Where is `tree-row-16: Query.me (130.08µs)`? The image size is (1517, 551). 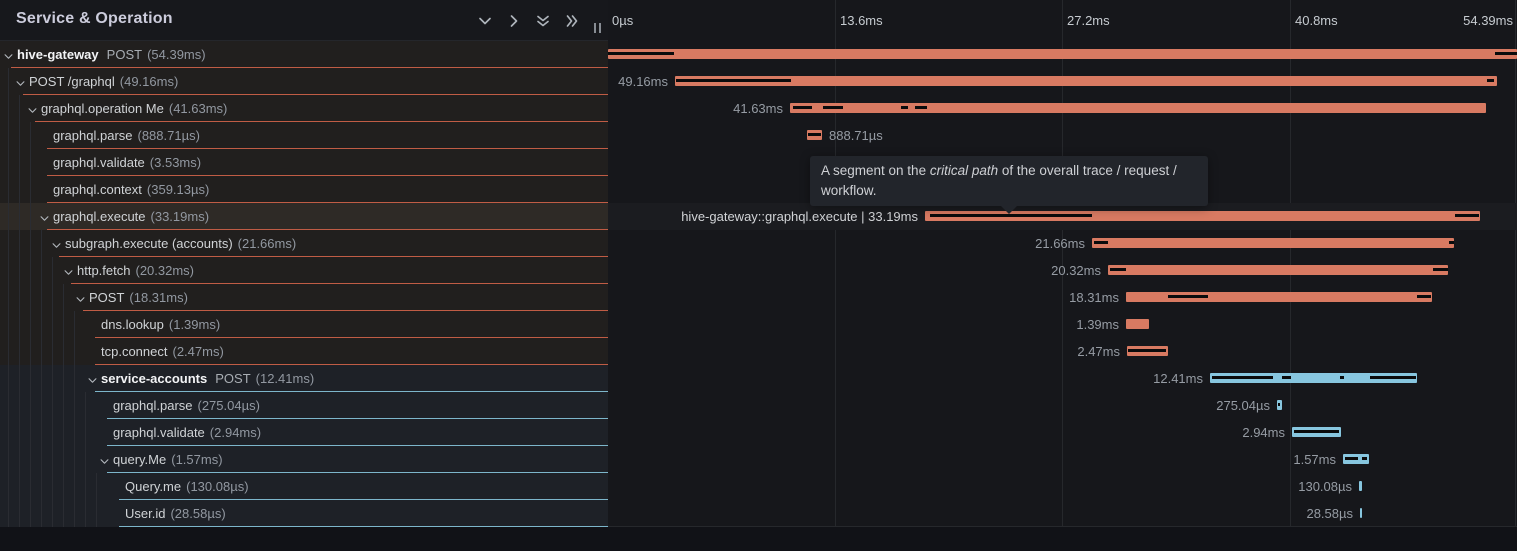 tree-row-16: Query.me (130.08µs) is located at coordinates (304, 486).